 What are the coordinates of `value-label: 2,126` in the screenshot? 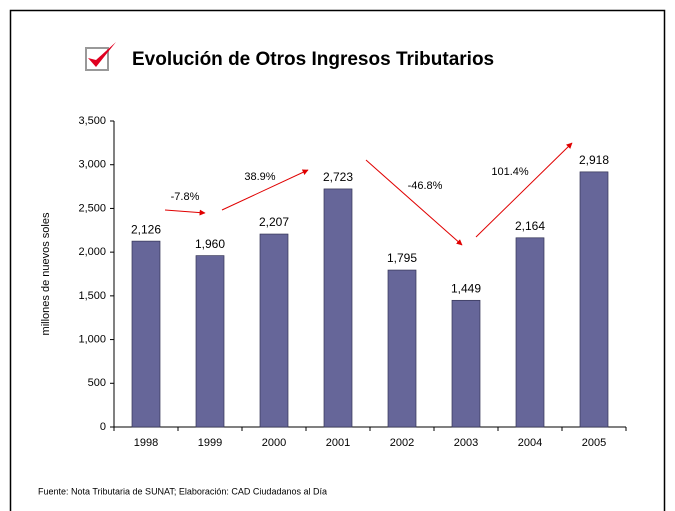 It's located at (146, 229).